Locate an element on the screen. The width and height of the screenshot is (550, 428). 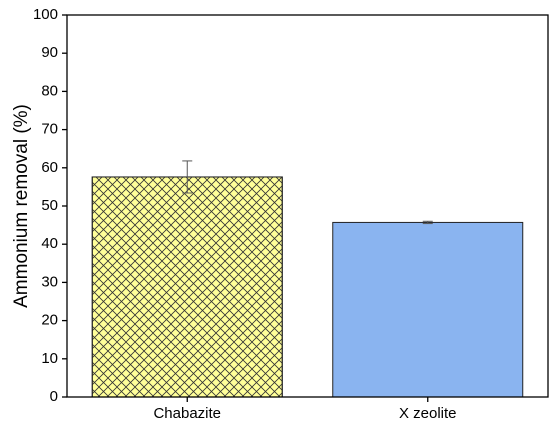
bar is located at coordinates (428, 309).